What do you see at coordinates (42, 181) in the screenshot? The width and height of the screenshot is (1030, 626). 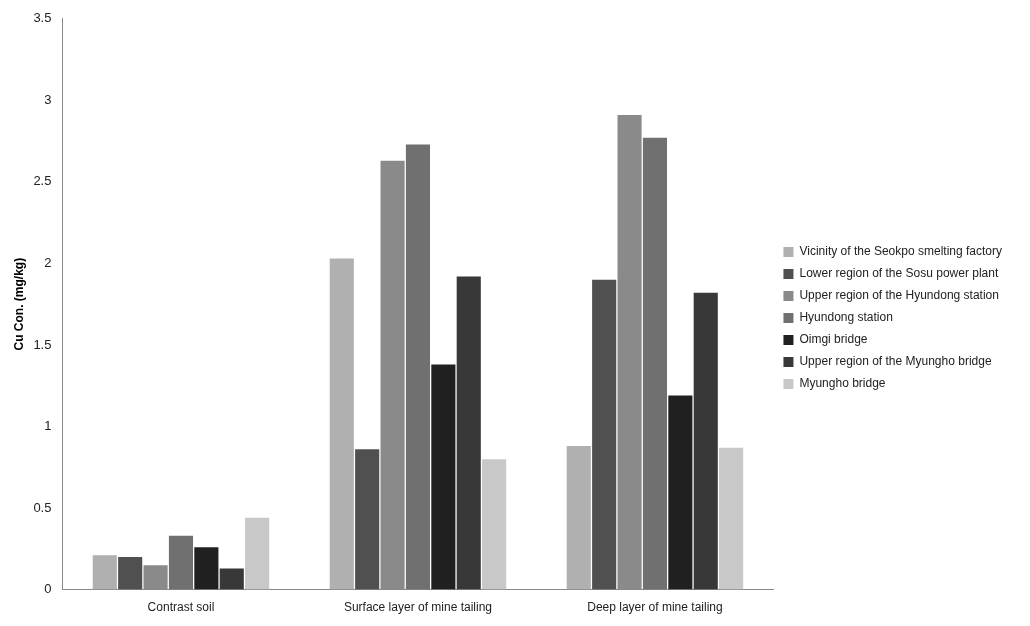 I see `y-tick-label: 2.5` at bounding box center [42, 181].